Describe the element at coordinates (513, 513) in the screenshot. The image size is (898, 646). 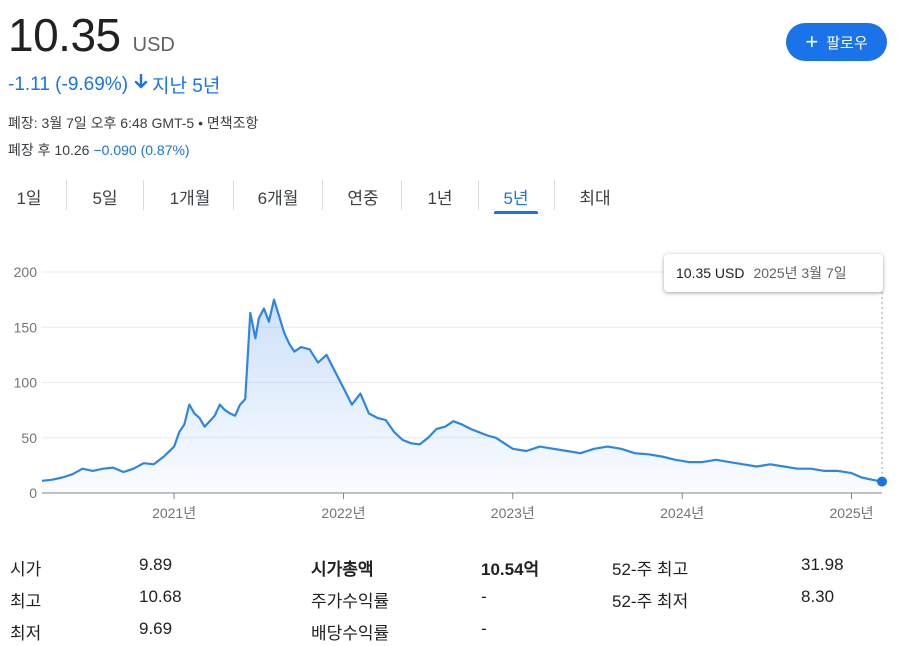
I see `x-tick-label: 2023년` at that location.